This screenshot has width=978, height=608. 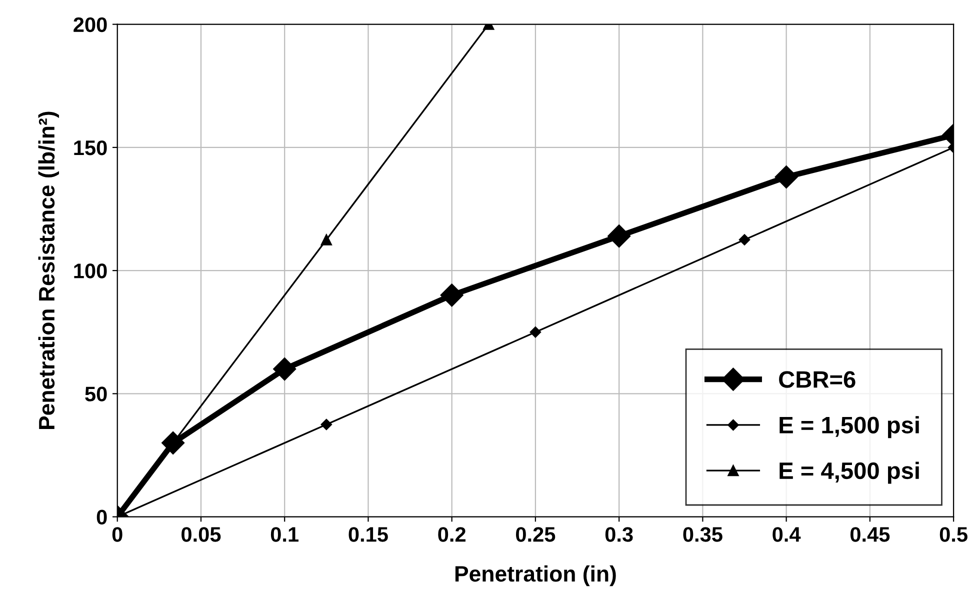 What do you see at coordinates (284, 534) in the screenshot?
I see `x-tick-label: 0.1` at bounding box center [284, 534].